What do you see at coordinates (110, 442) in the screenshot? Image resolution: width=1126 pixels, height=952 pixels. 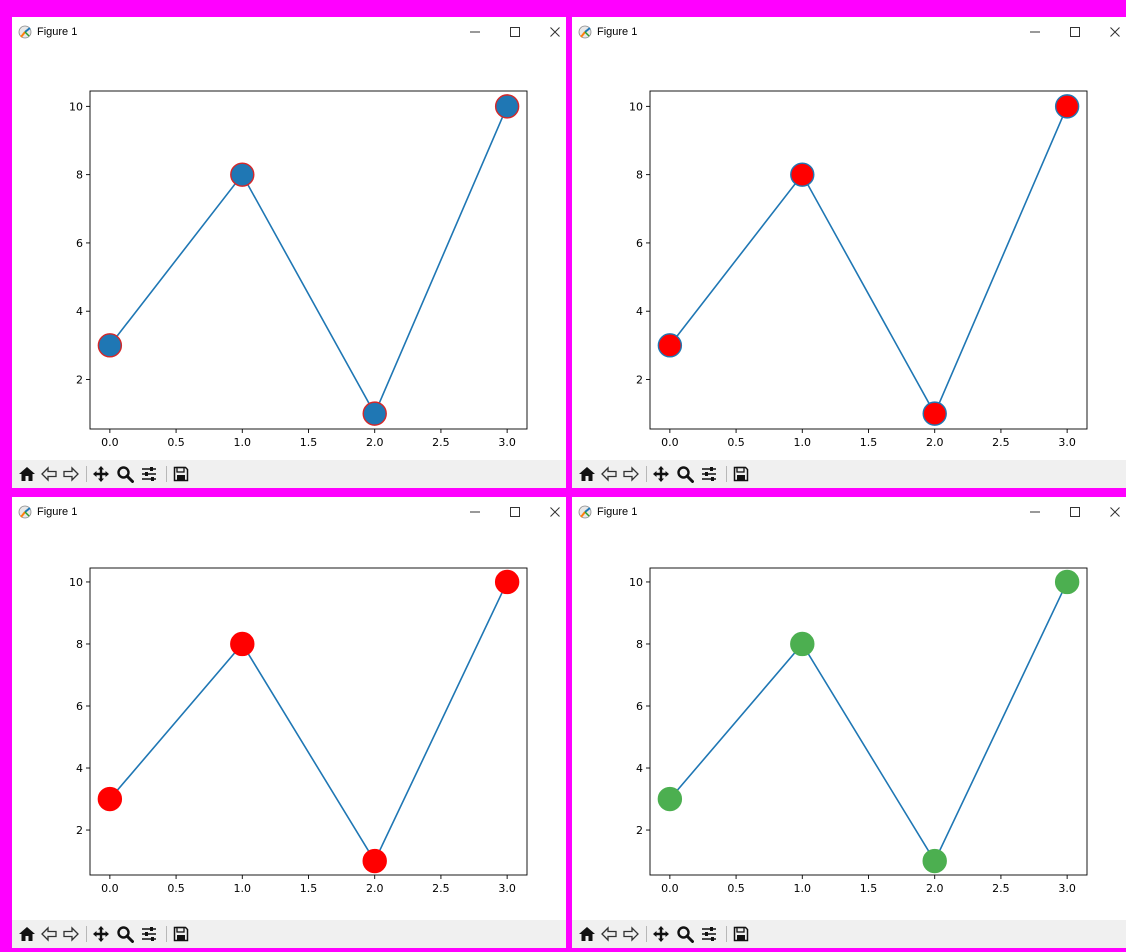 I see `x-tick-label: 0.0` at bounding box center [110, 442].